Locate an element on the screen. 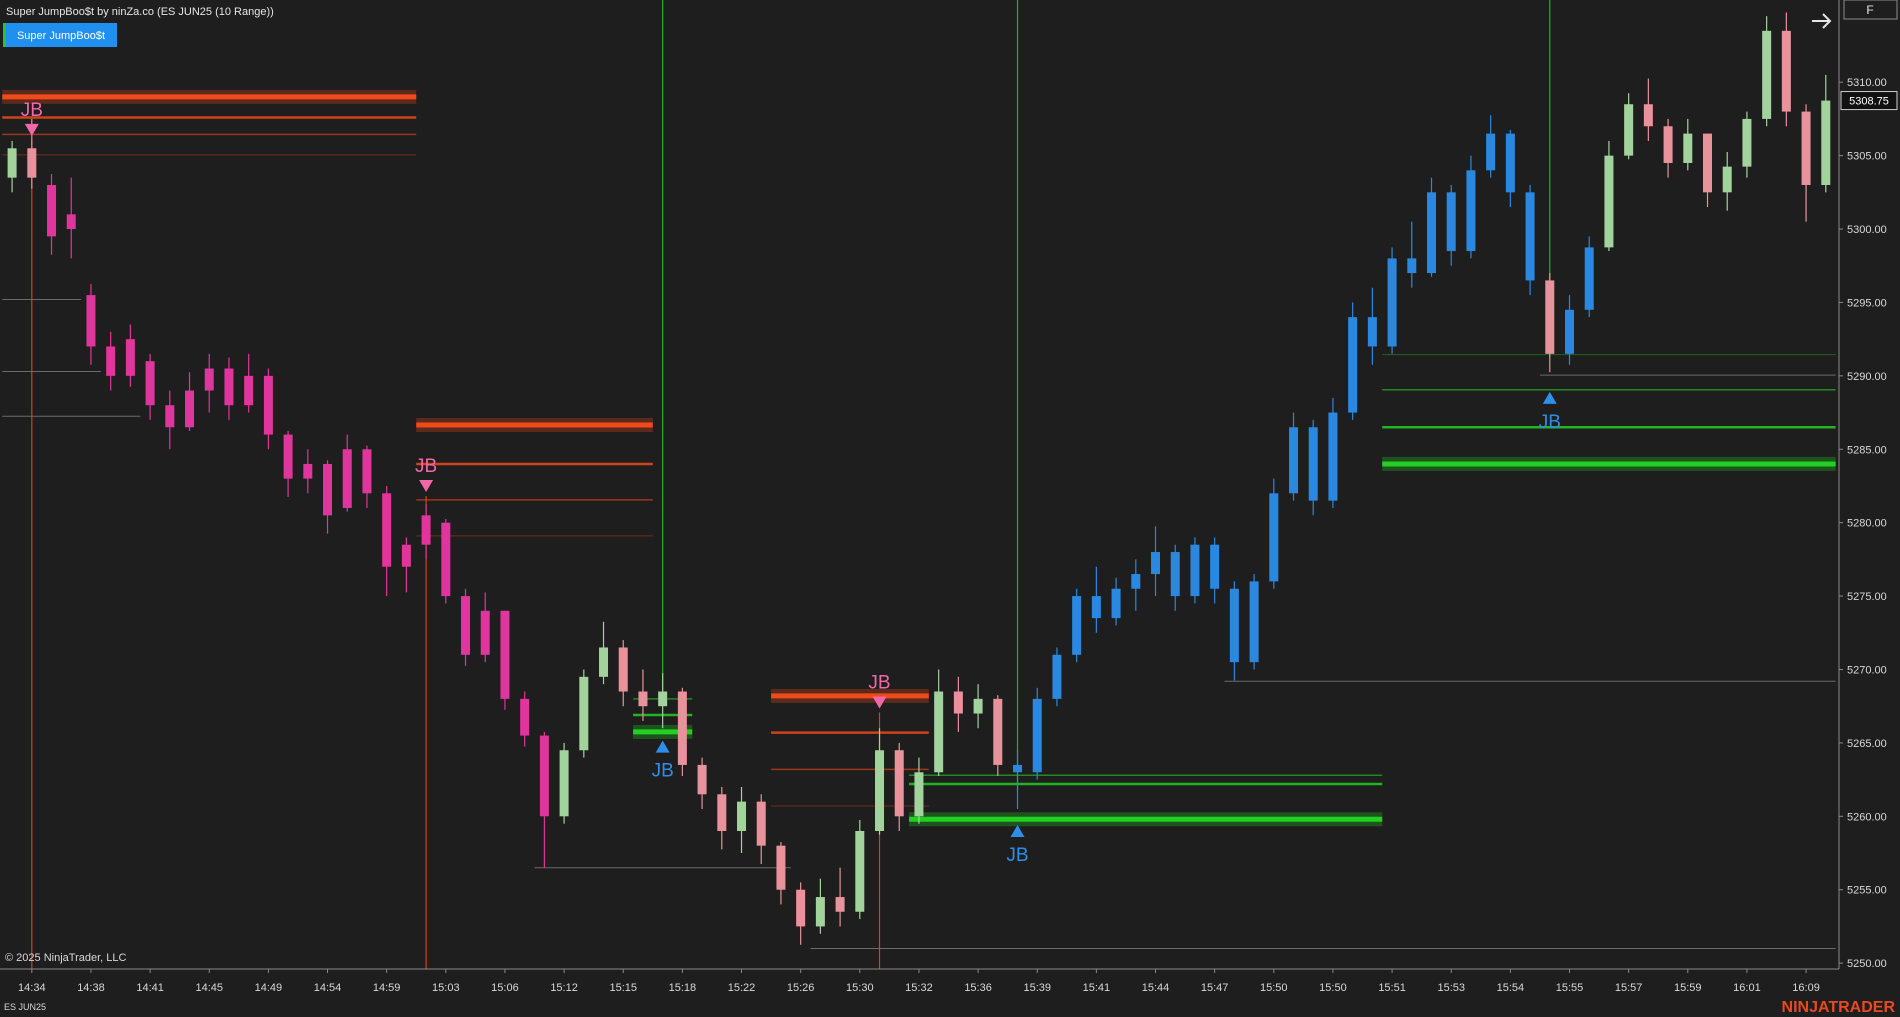 The height and width of the screenshot is (1017, 1900). sell-signal-label: JB is located at coordinates (426, 466).